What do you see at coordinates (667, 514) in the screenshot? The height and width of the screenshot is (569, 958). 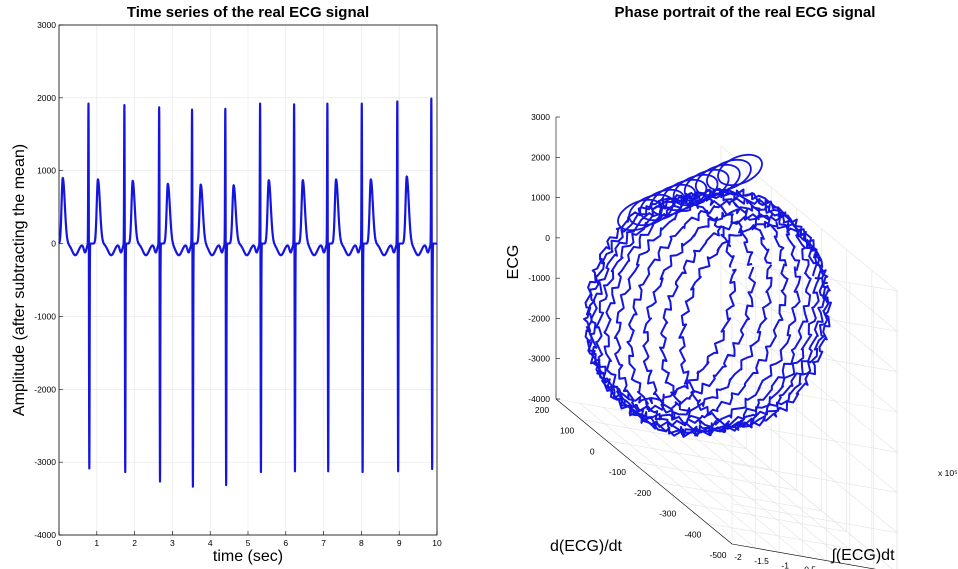 I see `y3d-tick-label: -300` at bounding box center [667, 514].